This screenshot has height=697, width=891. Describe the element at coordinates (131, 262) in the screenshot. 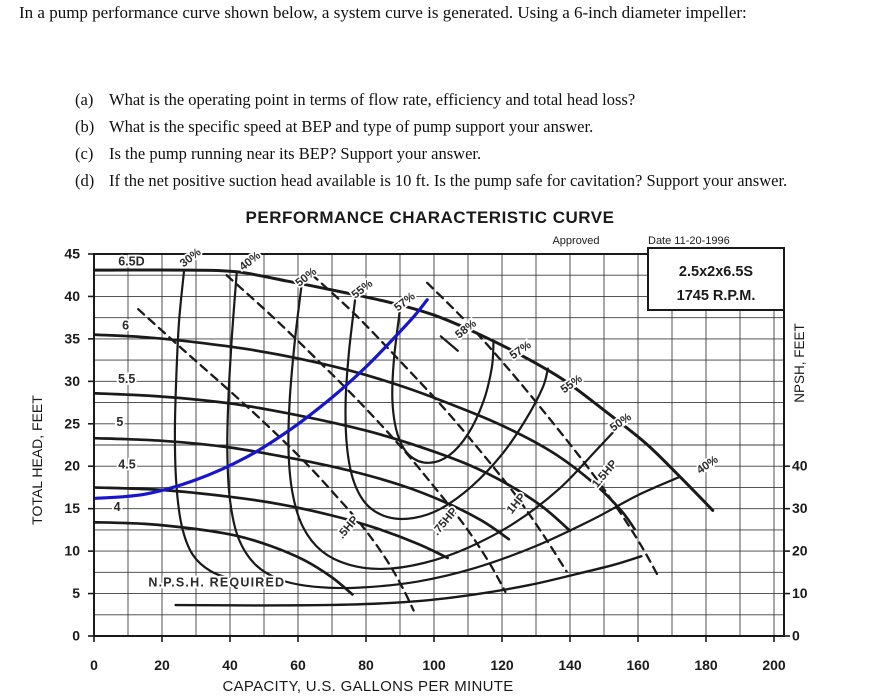

I see `svg-text: 6.5D` at that location.